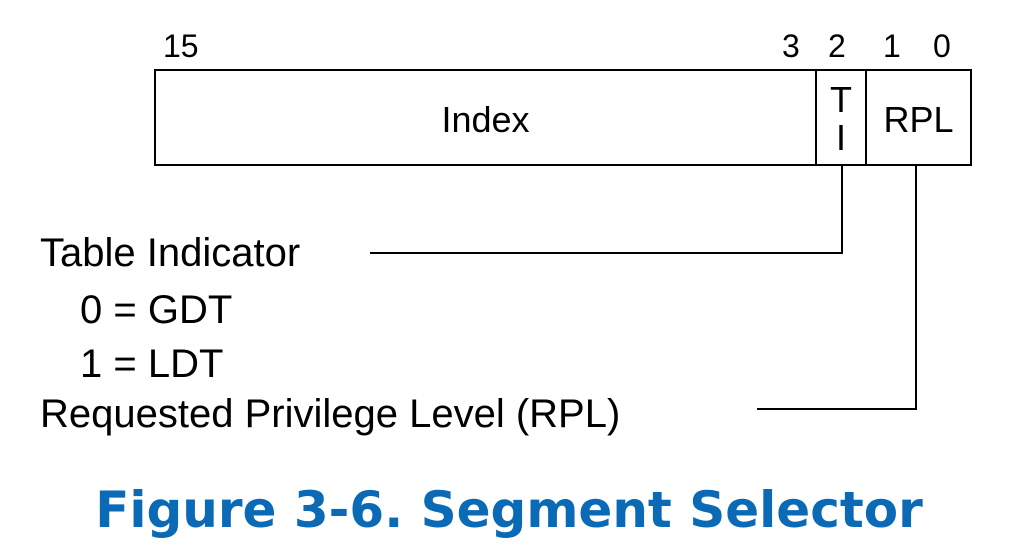 The width and height of the screenshot is (1018, 555). I want to click on rpl-leader-vertical, so click(916, 288).